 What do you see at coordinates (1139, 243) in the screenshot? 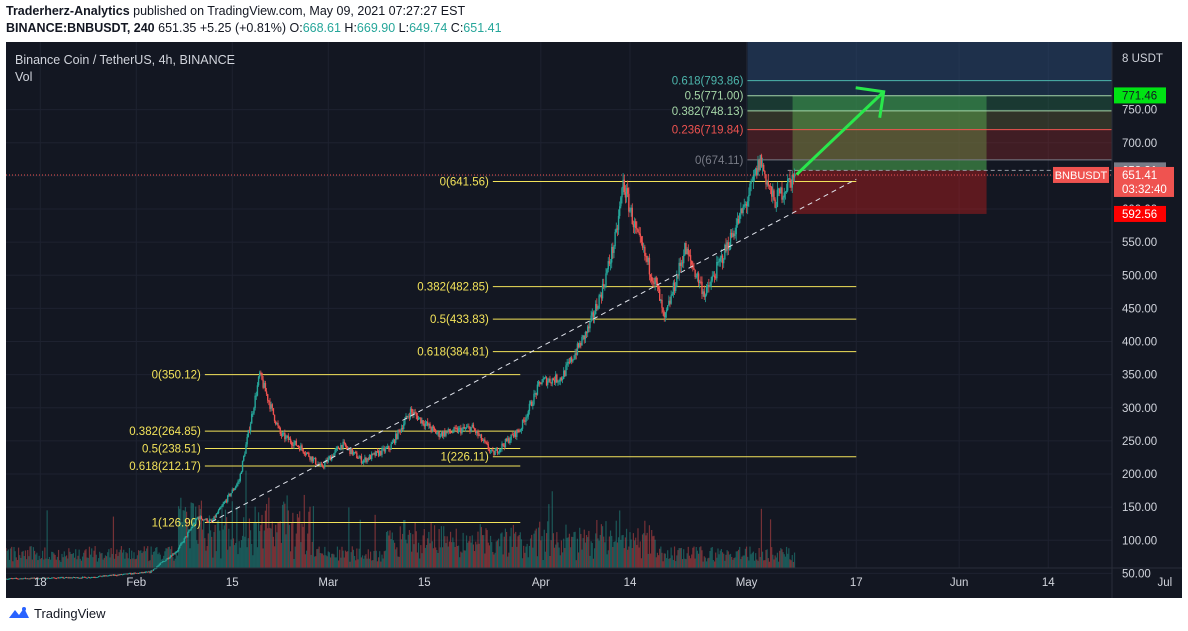
I see `y-tick-label: 550.00` at bounding box center [1139, 243].